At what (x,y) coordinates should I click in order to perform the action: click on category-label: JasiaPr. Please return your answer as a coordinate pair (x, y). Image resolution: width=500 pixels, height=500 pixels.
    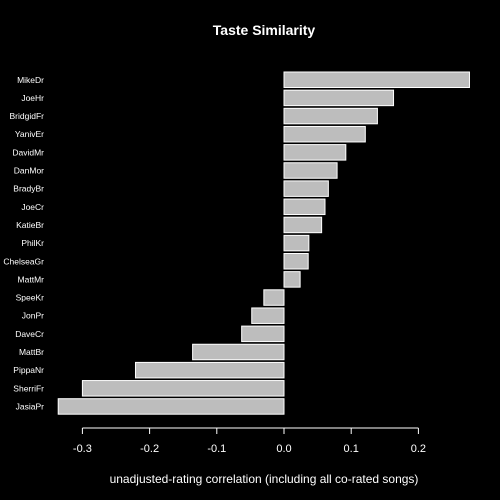
    Looking at the image, I should click on (30, 406).